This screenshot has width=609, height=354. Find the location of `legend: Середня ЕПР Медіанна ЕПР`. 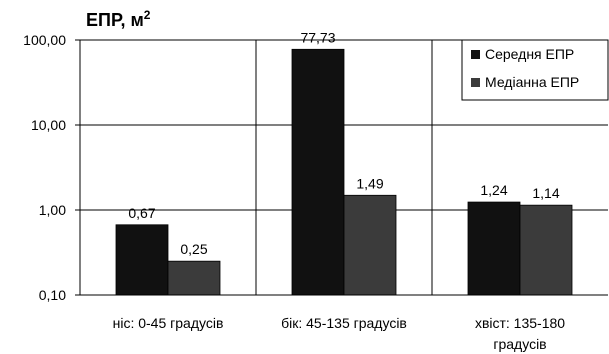

legend: Середня ЕПР Медіанна ЕПР is located at coordinates (535, 70).